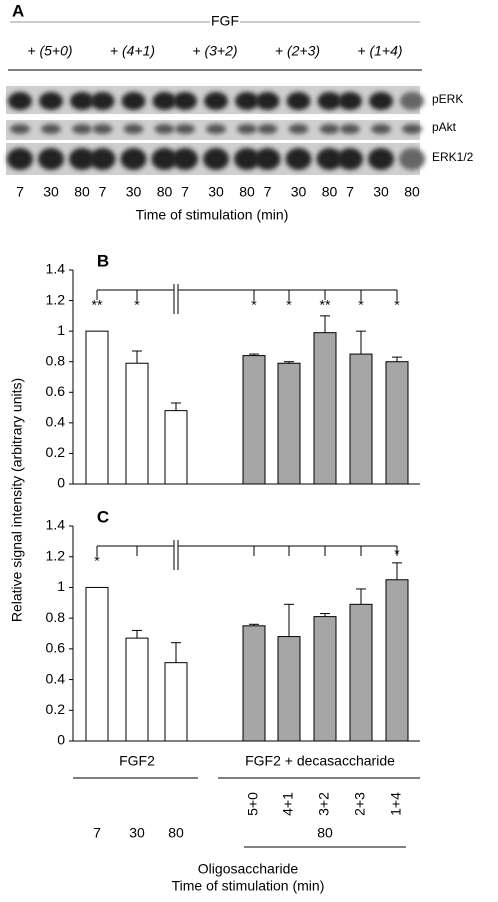  I want to click on band-label: pERK, so click(447, 99).